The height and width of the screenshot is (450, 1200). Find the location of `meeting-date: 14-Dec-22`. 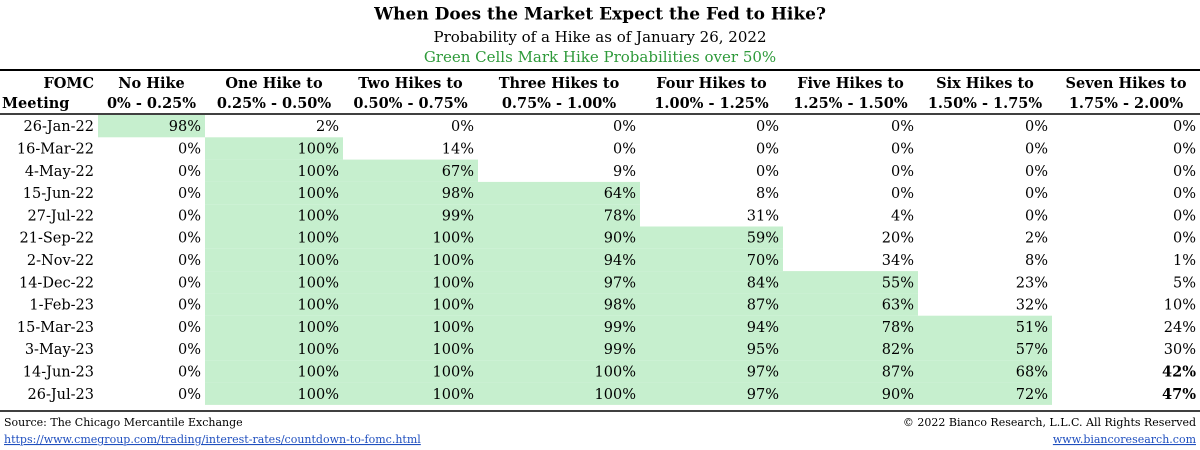

meeting-date: 14-Dec-22 is located at coordinates (56, 283).